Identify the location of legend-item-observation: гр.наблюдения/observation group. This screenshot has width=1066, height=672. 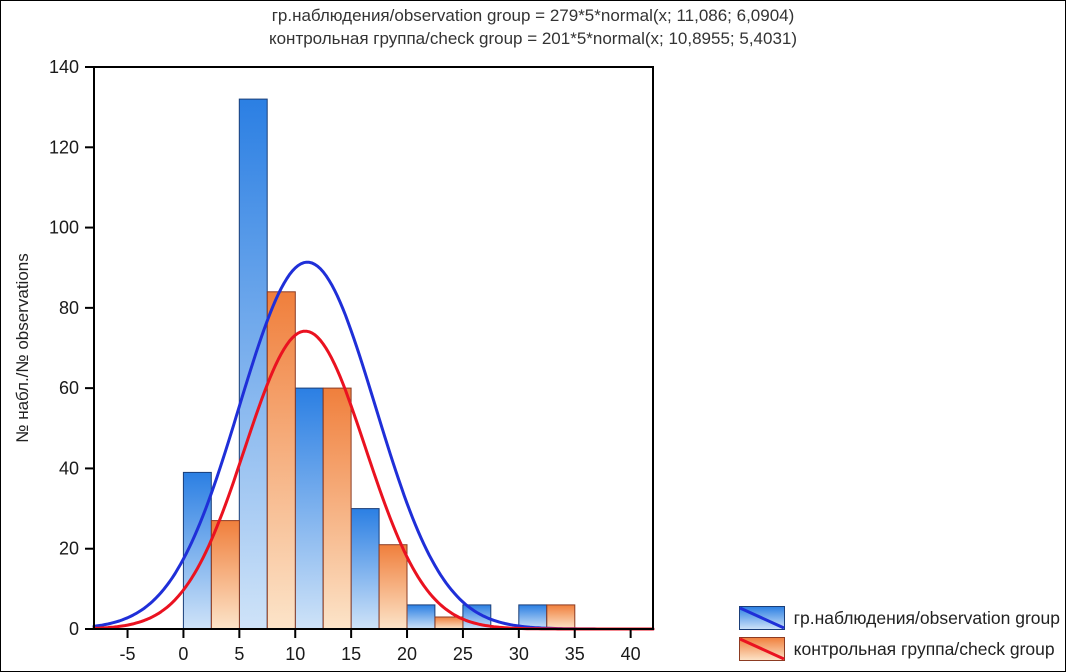
(899, 618).